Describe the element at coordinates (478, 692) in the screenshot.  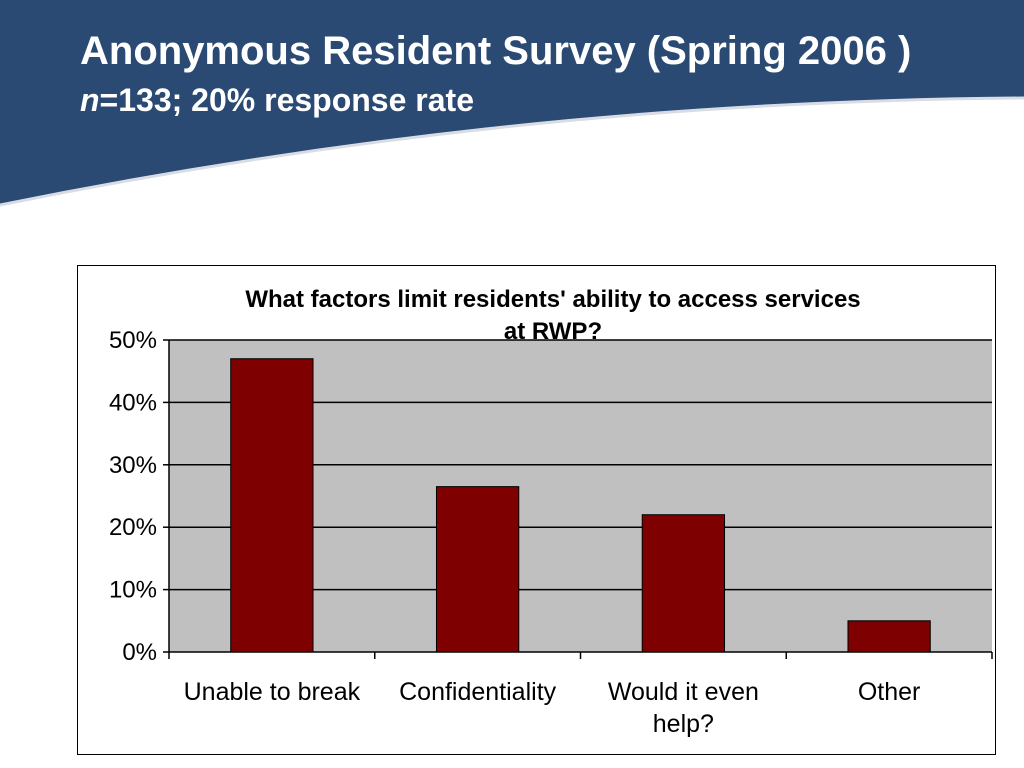
I see `category-label: Confidentiality` at that location.